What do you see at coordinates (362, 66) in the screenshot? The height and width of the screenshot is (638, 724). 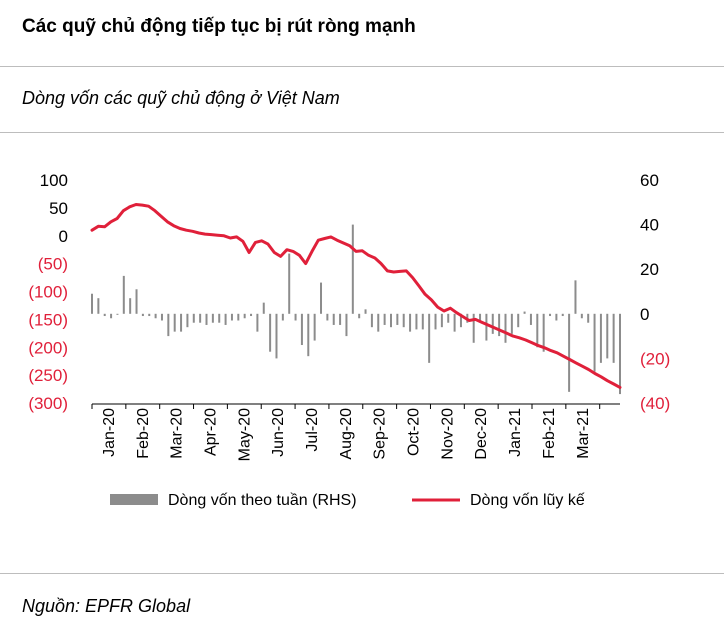 I see `title-divider` at bounding box center [362, 66].